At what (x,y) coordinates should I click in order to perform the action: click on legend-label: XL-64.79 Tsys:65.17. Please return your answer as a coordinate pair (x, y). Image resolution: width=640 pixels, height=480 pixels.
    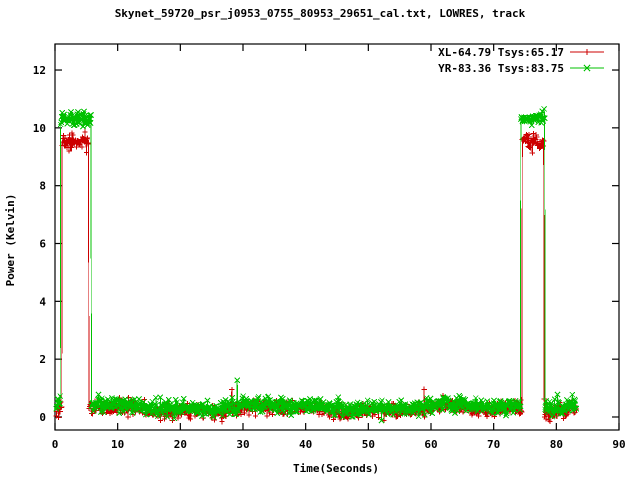
    Looking at the image, I should click on (501, 52).